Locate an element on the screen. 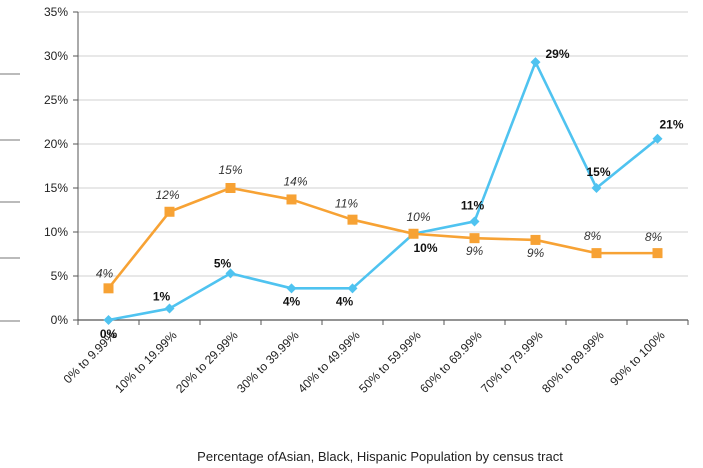  x-tick-label: 10% to 19.99% is located at coordinates (146, 362).